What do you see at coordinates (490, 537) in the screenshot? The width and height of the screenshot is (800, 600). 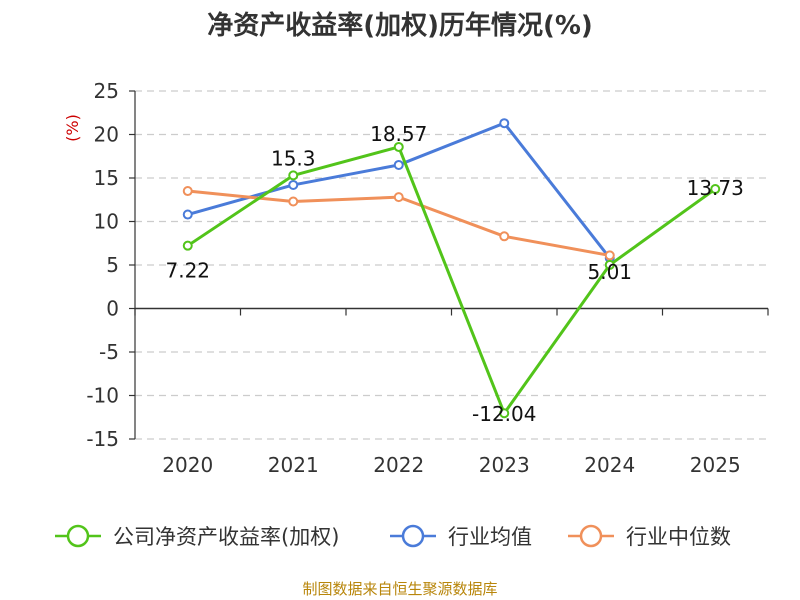 I see `legend-label: 行业均值` at bounding box center [490, 537].